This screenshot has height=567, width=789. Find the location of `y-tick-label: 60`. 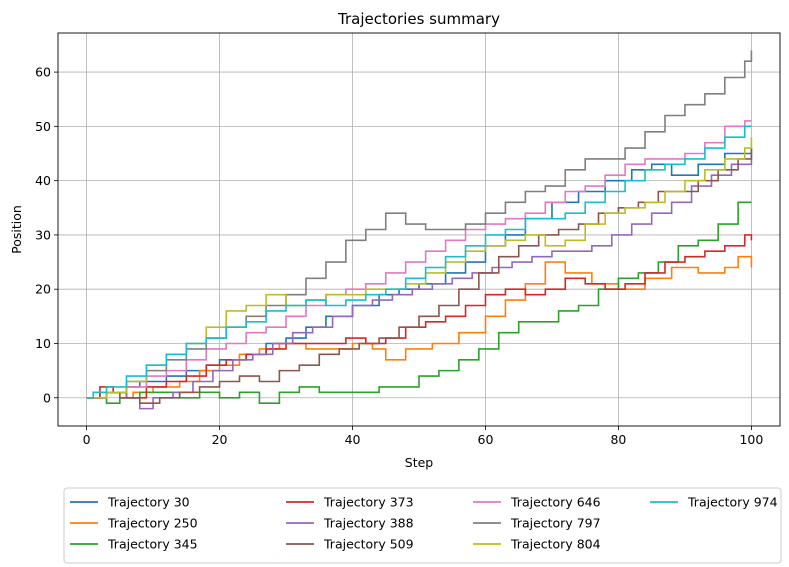

y-tick-label: 60 is located at coordinates (43, 72).